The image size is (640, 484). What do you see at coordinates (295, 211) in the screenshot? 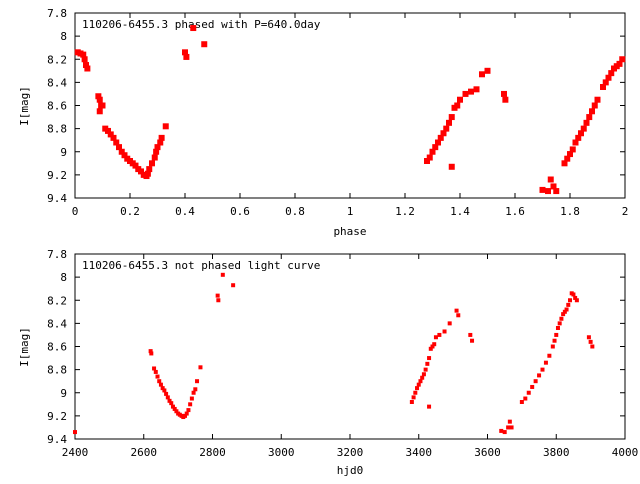
I see `x-tick-label: 0.8` at bounding box center [295, 211].